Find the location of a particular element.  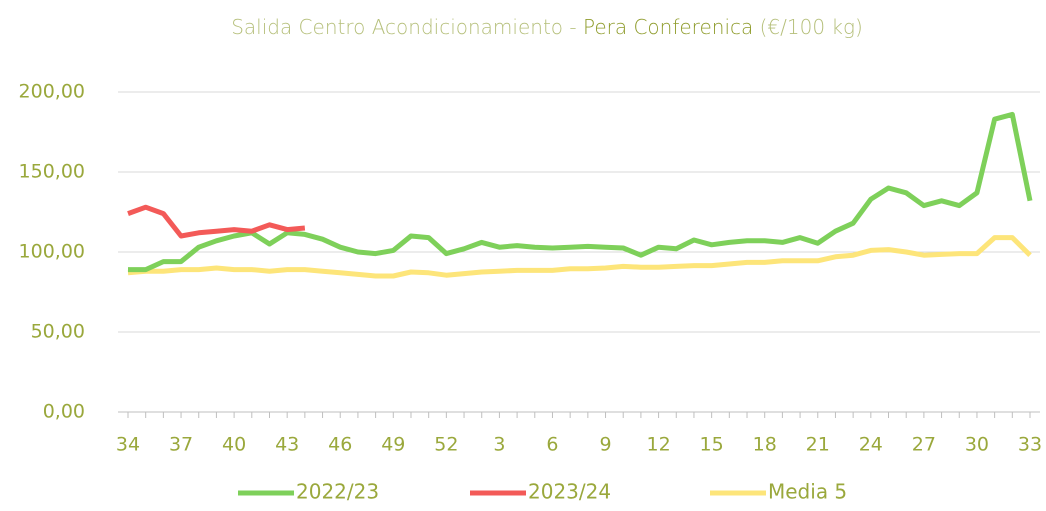

x-tick-label: 52 is located at coordinates (446, 445).